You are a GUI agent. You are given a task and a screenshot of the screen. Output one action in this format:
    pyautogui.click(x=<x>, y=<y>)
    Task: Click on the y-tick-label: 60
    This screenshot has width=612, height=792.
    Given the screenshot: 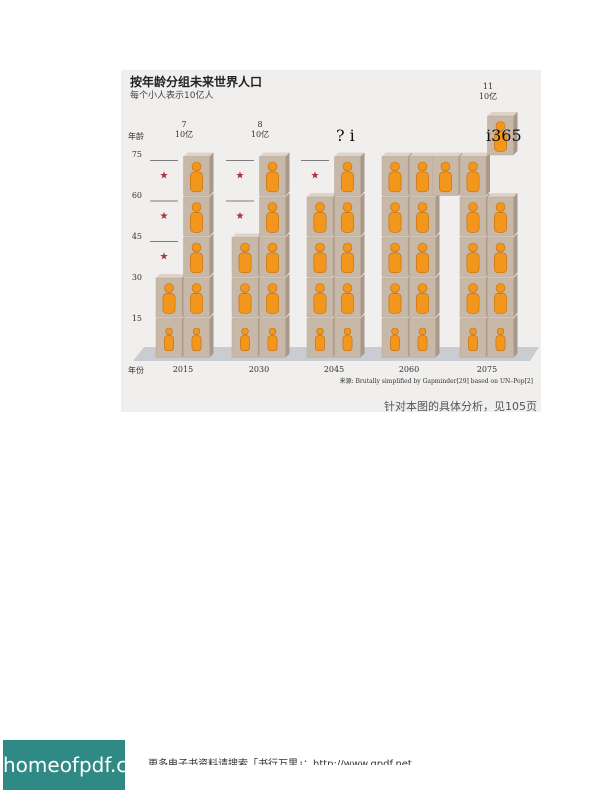 What is the action you would take?
    pyautogui.click(x=136, y=195)
    